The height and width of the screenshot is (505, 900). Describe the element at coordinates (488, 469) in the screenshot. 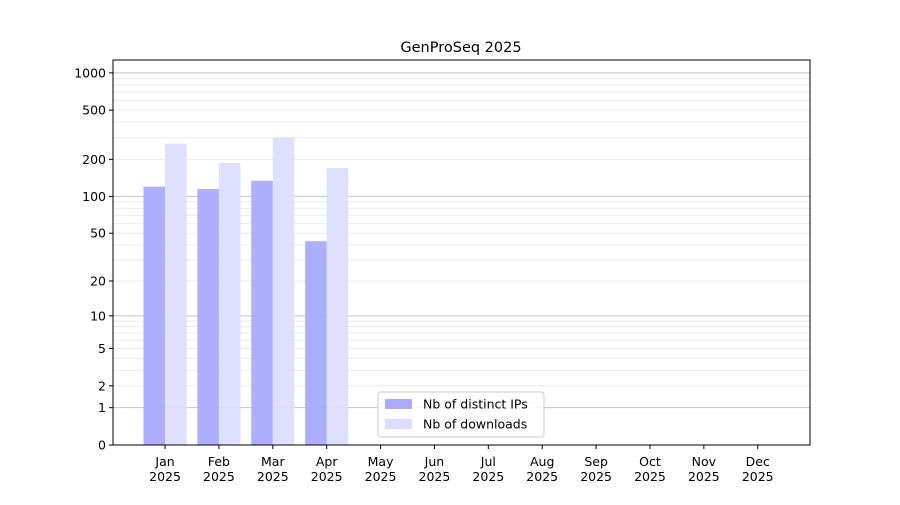

I see `x-tick-label: Jul 2025` at that location.